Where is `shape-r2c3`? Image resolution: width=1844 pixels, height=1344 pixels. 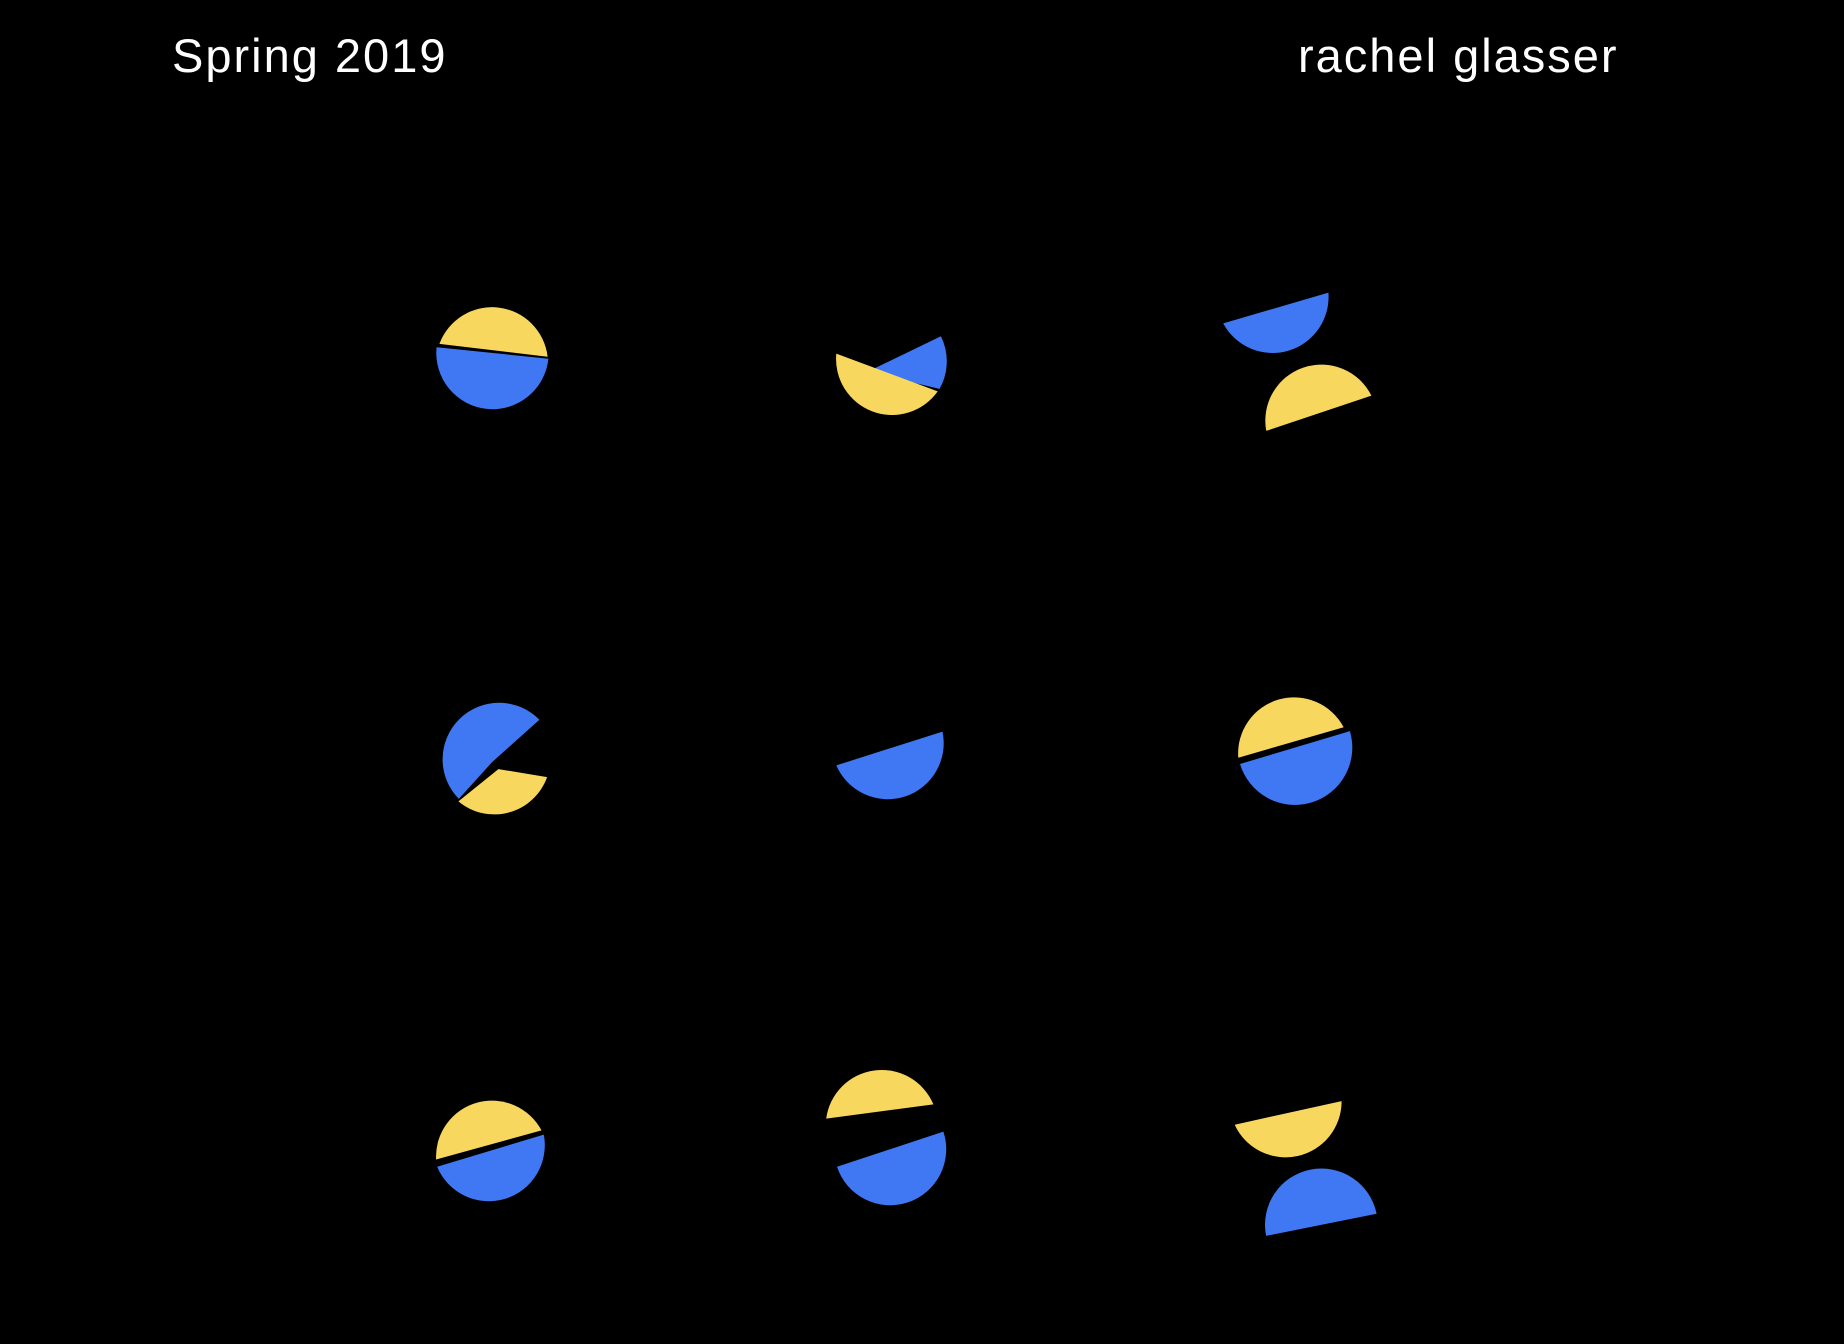
shape-r2c3 is located at coordinates (1295, 751).